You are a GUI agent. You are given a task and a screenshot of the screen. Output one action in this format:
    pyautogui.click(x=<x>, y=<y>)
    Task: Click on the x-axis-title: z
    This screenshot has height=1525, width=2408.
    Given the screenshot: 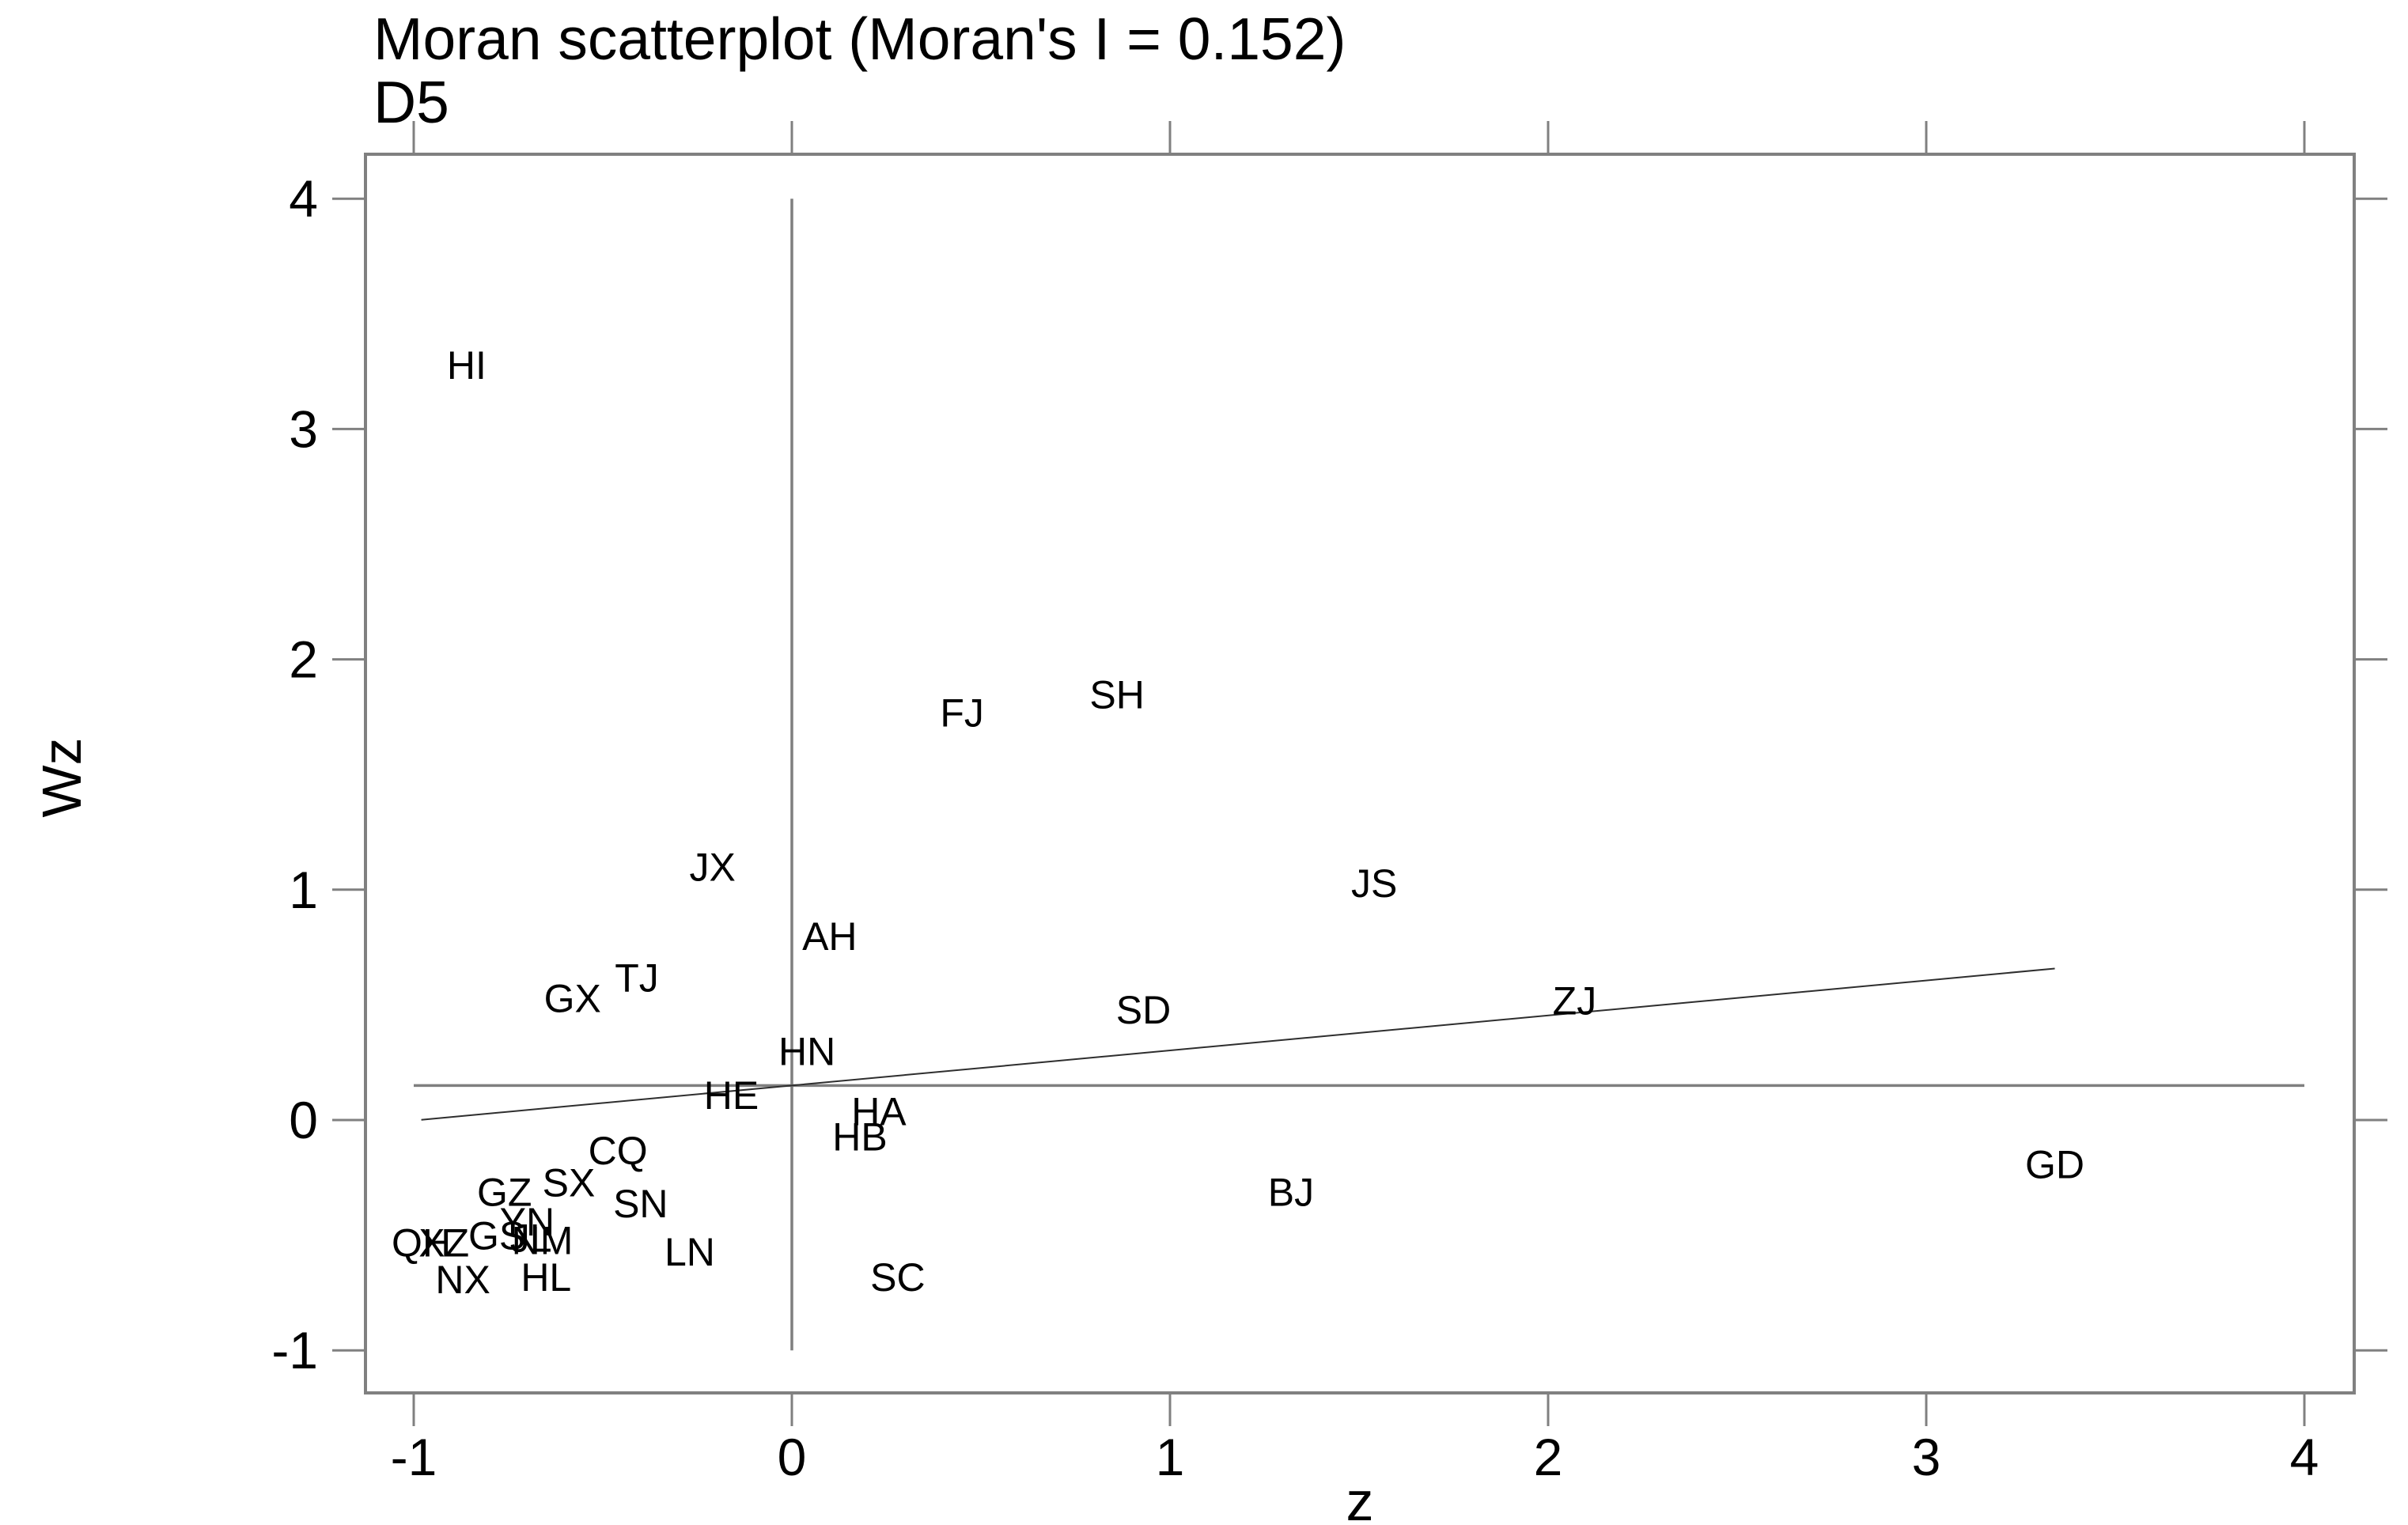 What is the action you would take?
    pyautogui.click(x=1360, y=1497)
    